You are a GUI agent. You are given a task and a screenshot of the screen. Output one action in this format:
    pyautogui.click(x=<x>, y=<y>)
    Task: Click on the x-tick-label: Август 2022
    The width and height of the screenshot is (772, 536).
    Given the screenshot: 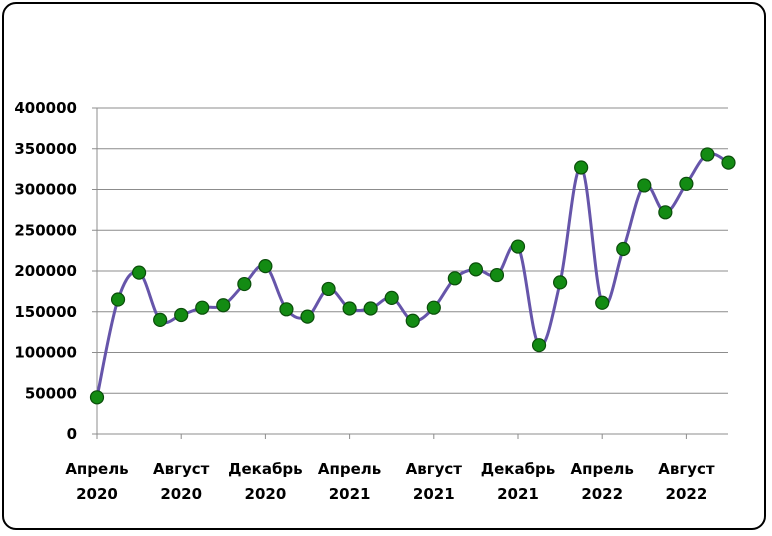 What is the action you would take?
    pyautogui.click(x=686, y=481)
    